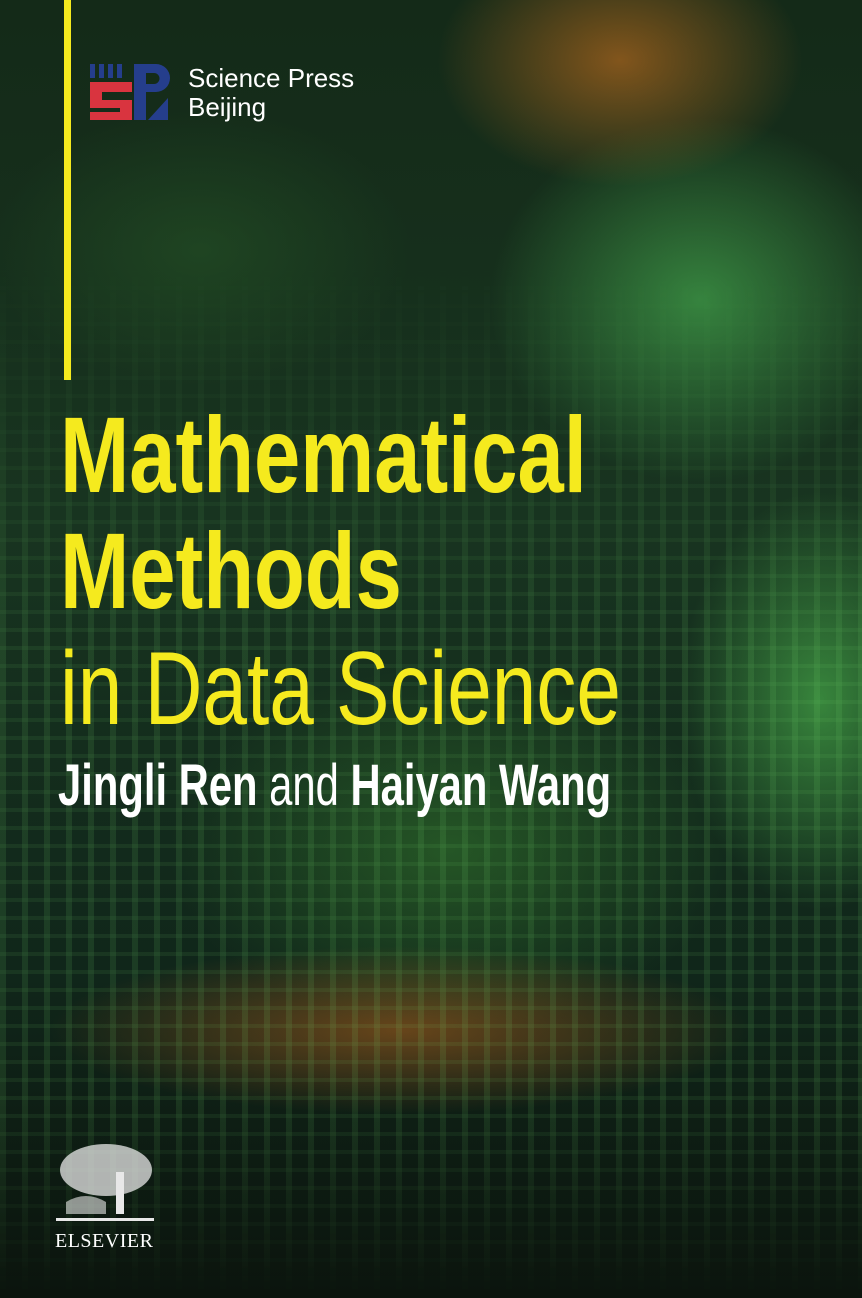 Image resolution: width=862 pixels, height=1298 pixels. What do you see at coordinates (130, 92) in the screenshot?
I see `science-press-logo` at bounding box center [130, 92].